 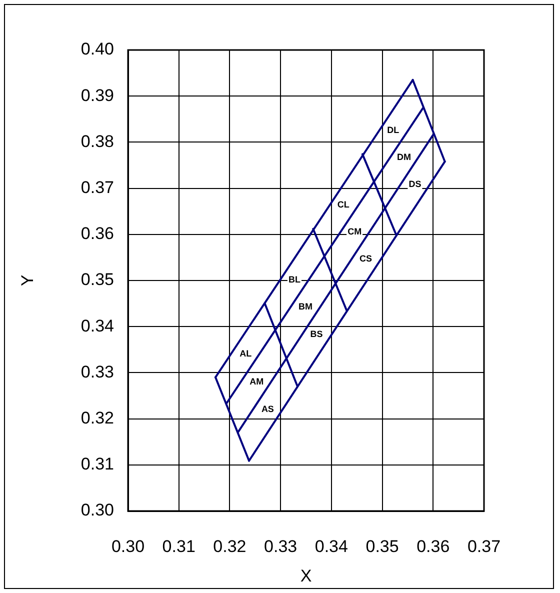 I want to click on annotation: CM, so click(x=355, y=231).